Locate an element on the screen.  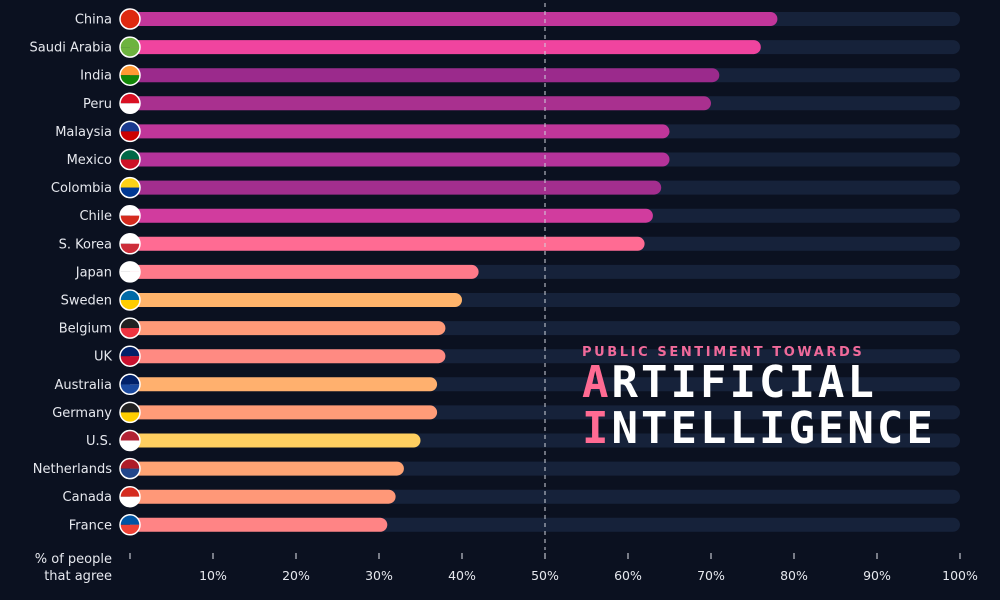
bar-australia is located at coordinates (284, 384).